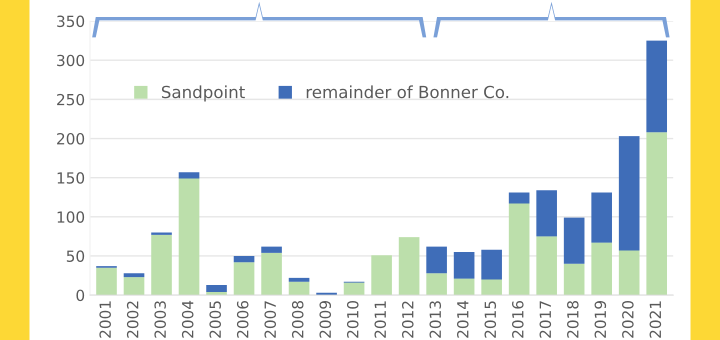 This screenshot has height=340, width=720. Describe the element at coordinates (600, 319) in the screenshot. I see `x-tick-label: 2019` at that location.